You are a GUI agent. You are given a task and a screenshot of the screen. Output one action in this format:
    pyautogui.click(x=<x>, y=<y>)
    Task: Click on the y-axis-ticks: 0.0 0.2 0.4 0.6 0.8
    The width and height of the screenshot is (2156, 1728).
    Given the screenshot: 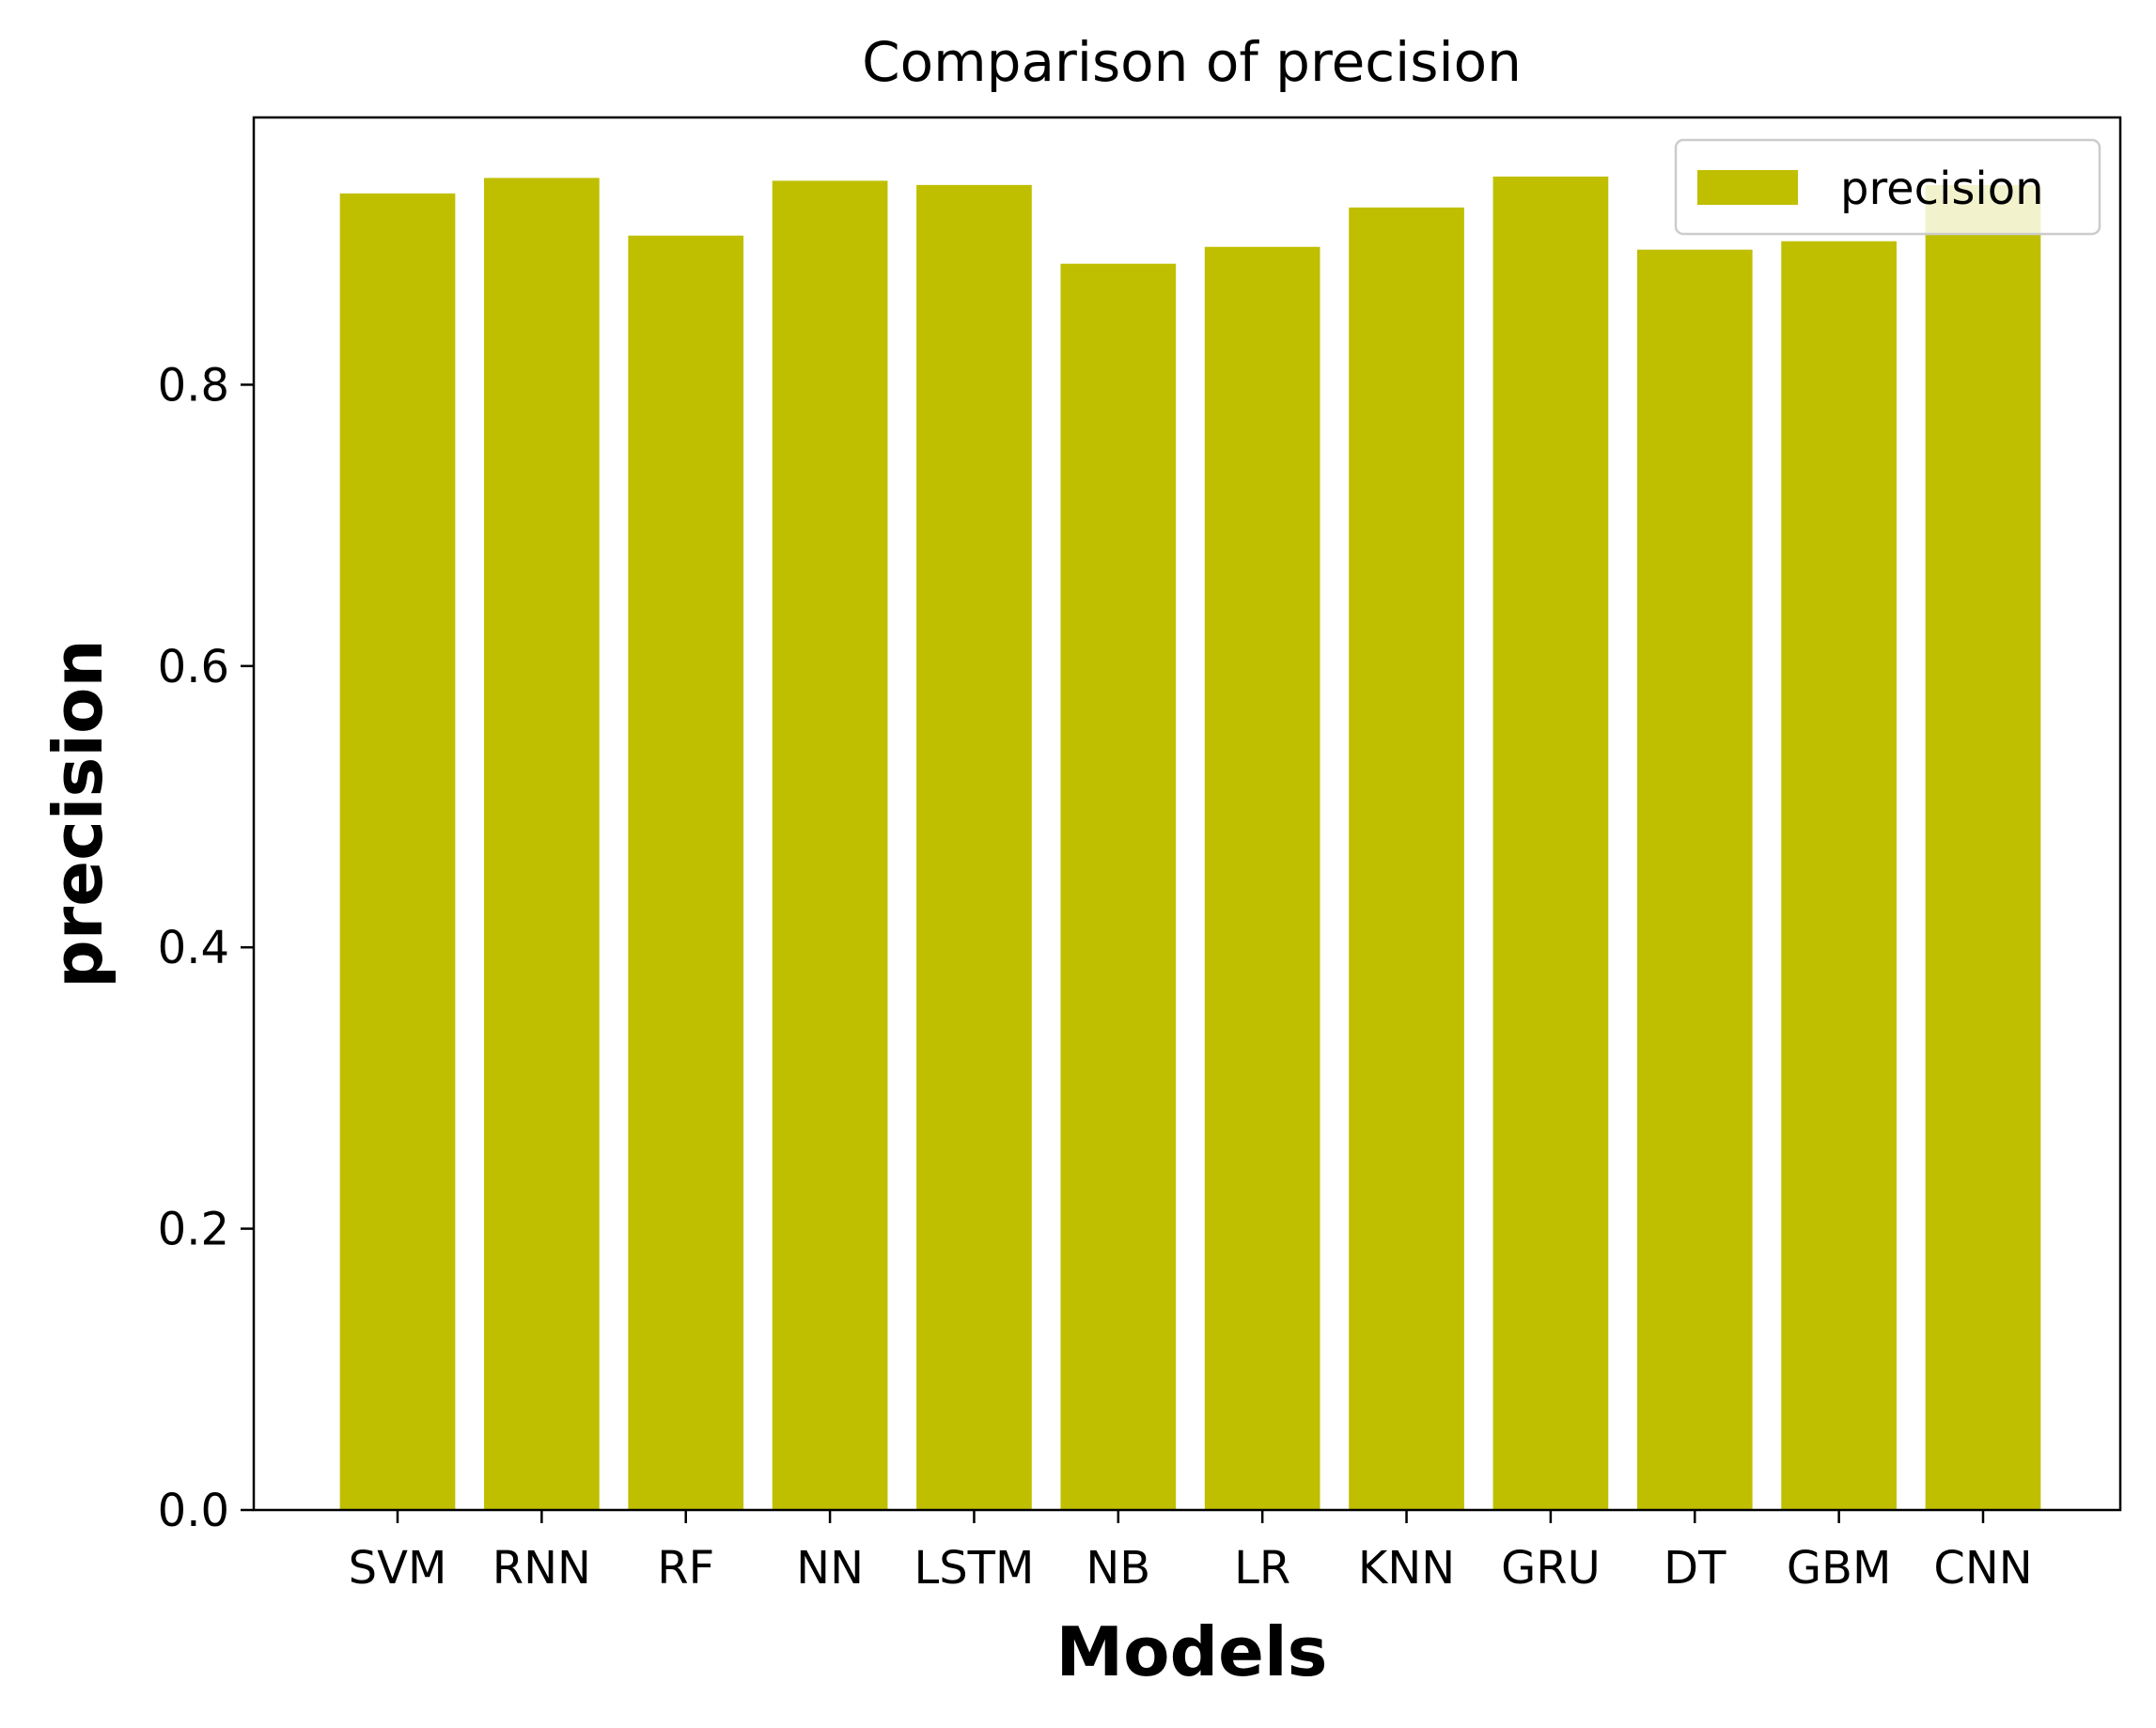 What is the action you would take?
    pyautogui.click(x=206, y=948)
    